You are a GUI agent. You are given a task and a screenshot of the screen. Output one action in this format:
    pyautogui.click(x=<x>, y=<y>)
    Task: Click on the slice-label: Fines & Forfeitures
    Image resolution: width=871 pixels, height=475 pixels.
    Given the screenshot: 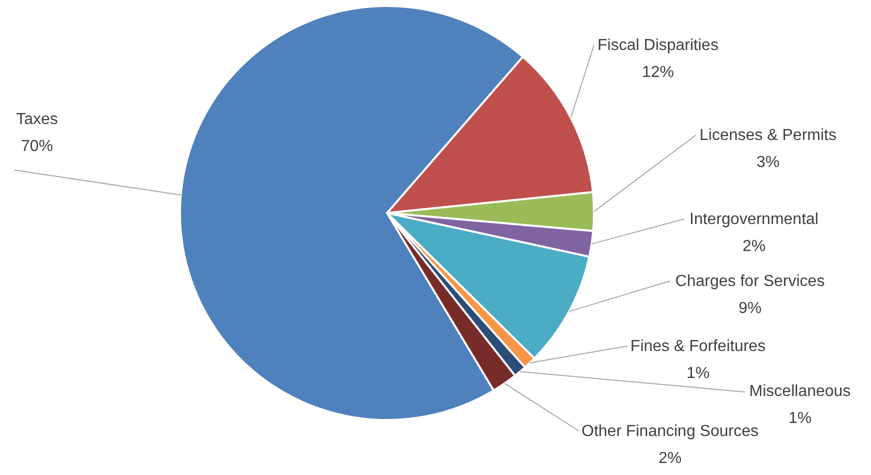 What is the action you would take?
    pyautogui.click(x=698, y=346)
    